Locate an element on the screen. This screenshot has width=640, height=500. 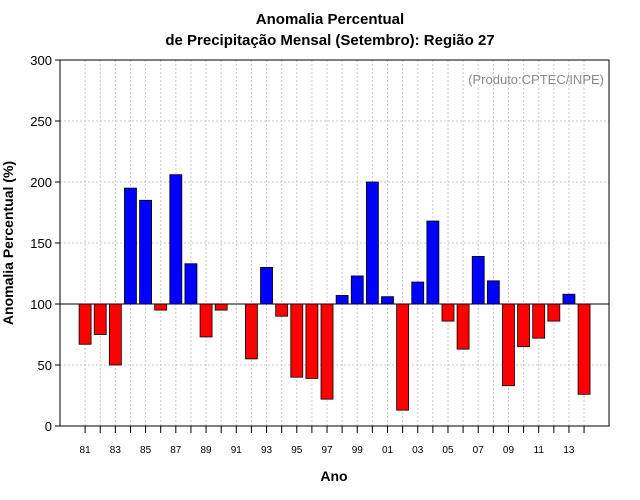
y-tick-label: 0 is located at coordinates (48, 426).